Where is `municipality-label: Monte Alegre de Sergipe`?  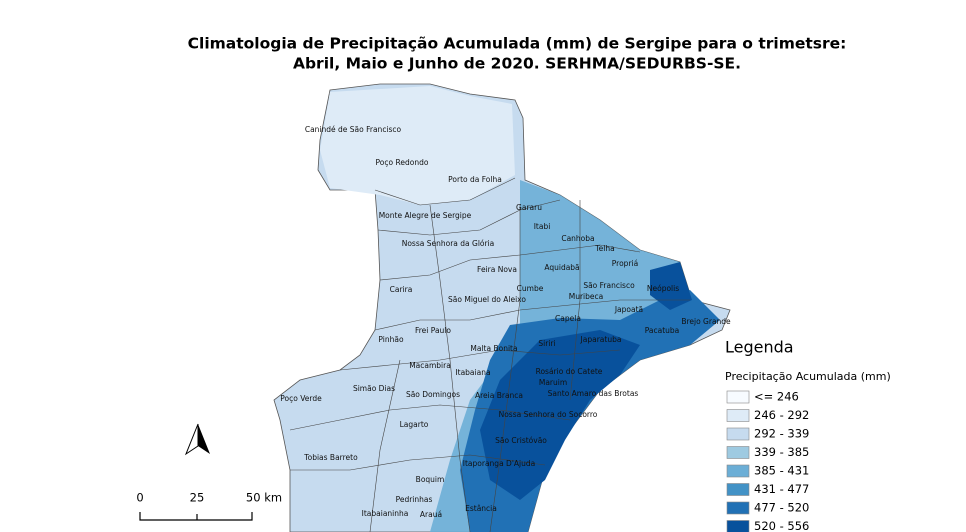 municipality-label: Monte Alegre de Sergipe is located at coordinates (425, 215).